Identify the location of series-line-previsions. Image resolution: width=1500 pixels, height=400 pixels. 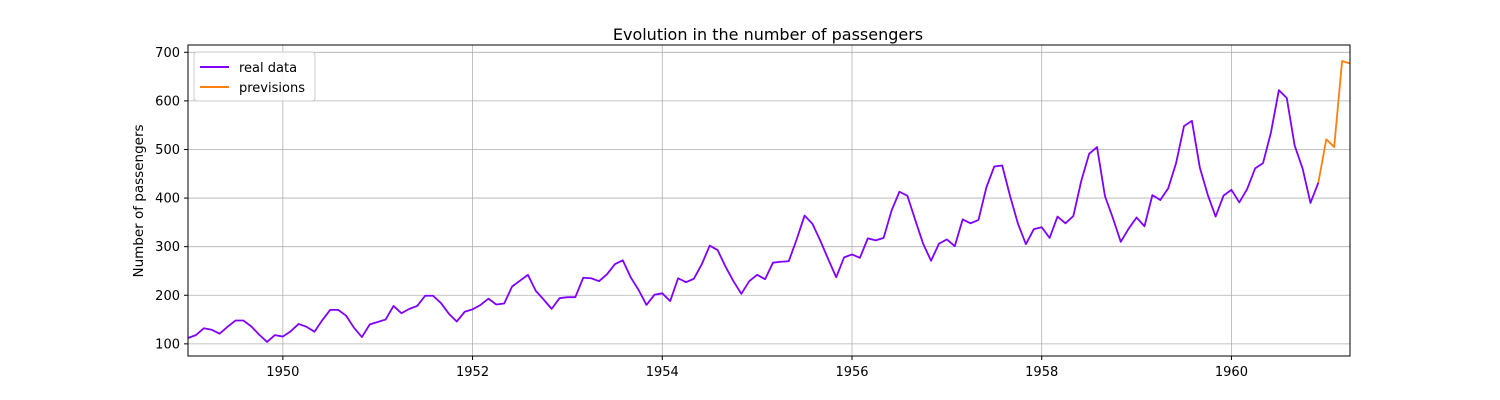
(1334, 121).